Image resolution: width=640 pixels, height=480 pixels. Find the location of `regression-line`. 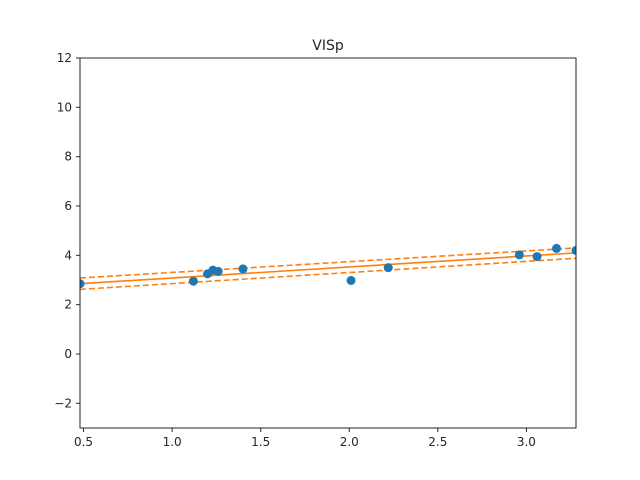

regression-line is located at coordinates (328, 268).